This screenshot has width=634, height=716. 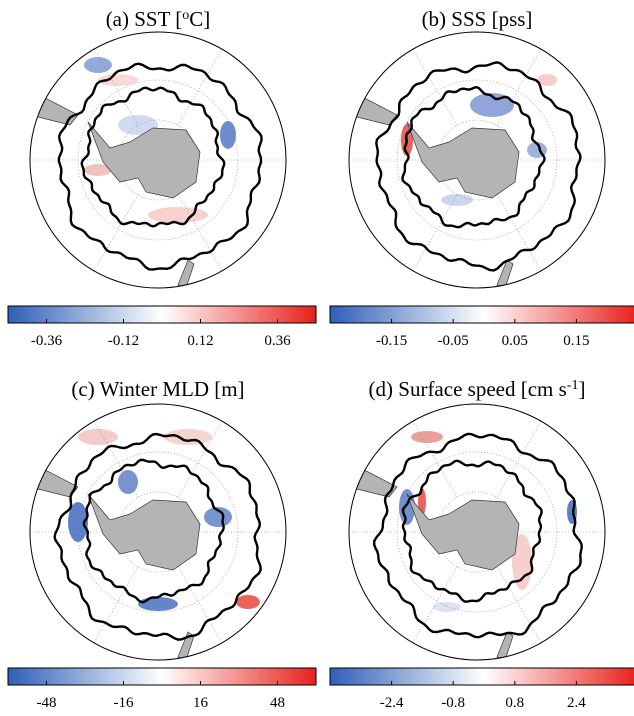 I want to click on colorbar-tick-label: 0.12, so click(x=200, y=341).